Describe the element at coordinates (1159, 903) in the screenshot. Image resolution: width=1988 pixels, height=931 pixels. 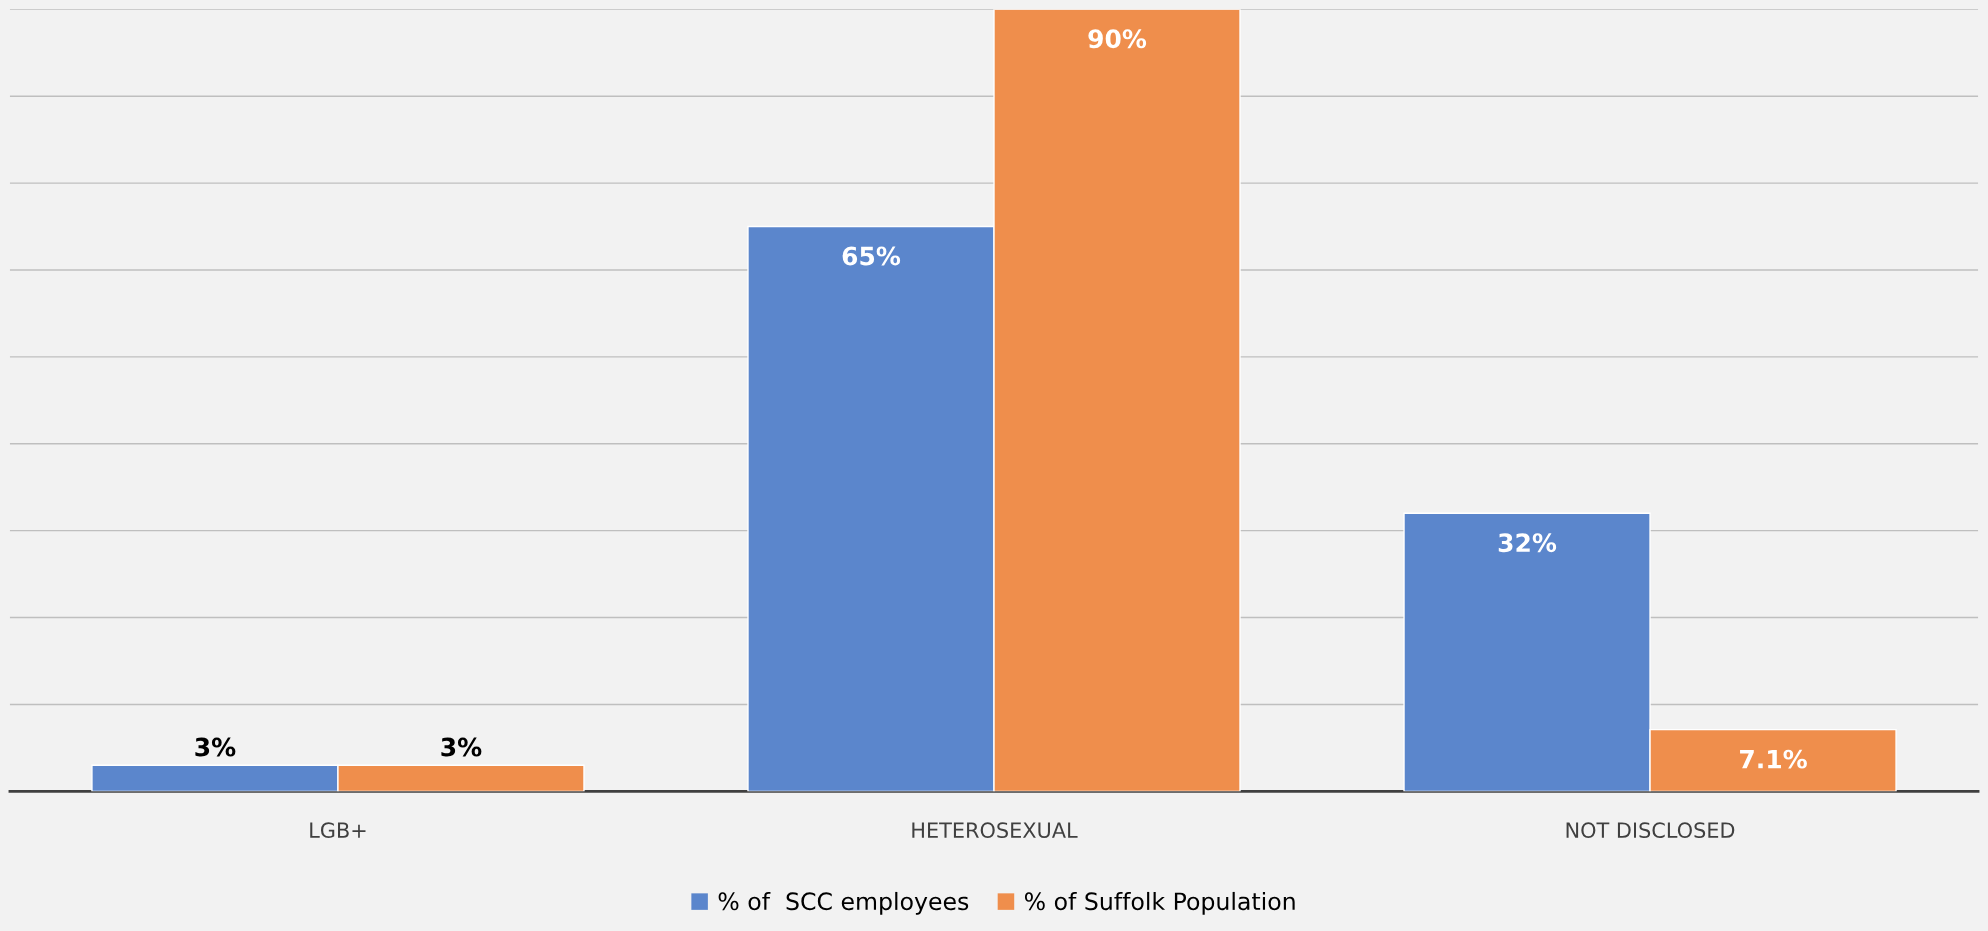
I see `legend-label: % of Suffolk Population` at that location.